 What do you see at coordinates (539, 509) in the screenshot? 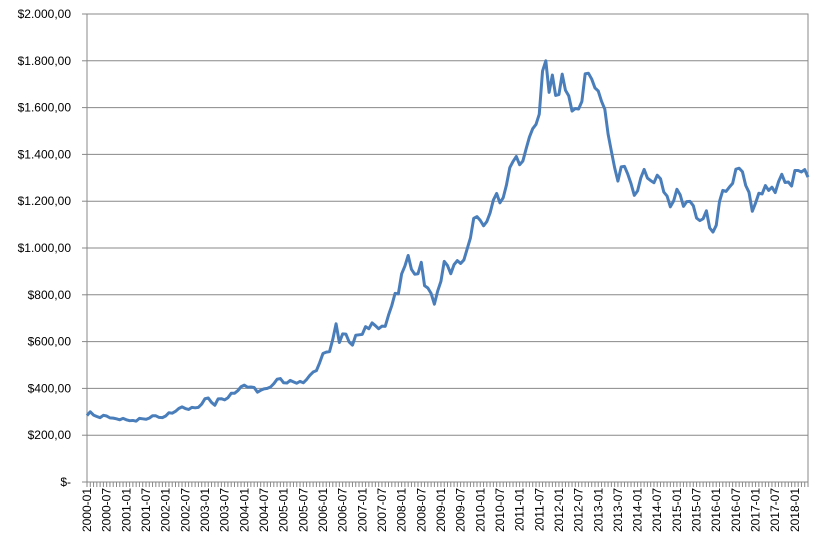
I see `x-tick-label: 2011-07` at bounding box center [539, 509].